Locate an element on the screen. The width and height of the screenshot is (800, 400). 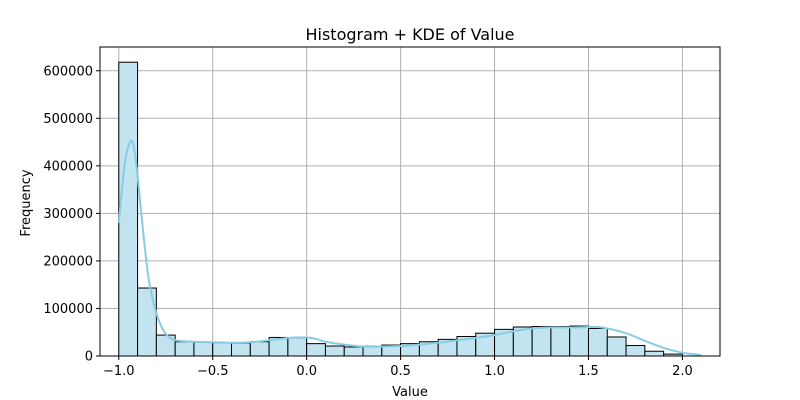
x-tick-label: 0.5 is located at coordinates (400, 371).